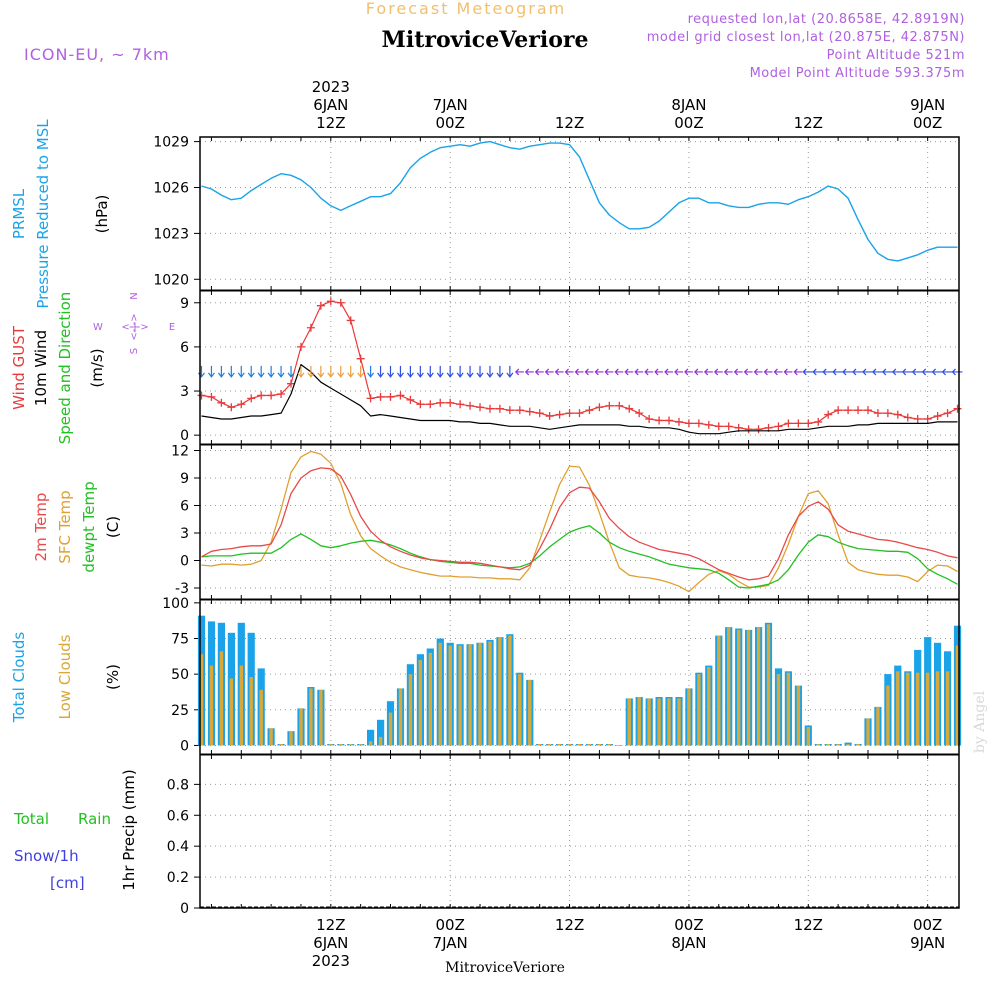 This screenshot has width=1000, height=1004. Describe the element at coordinates (184, 534) in the screenshot. I see `y-tick-label: 3` at that location.